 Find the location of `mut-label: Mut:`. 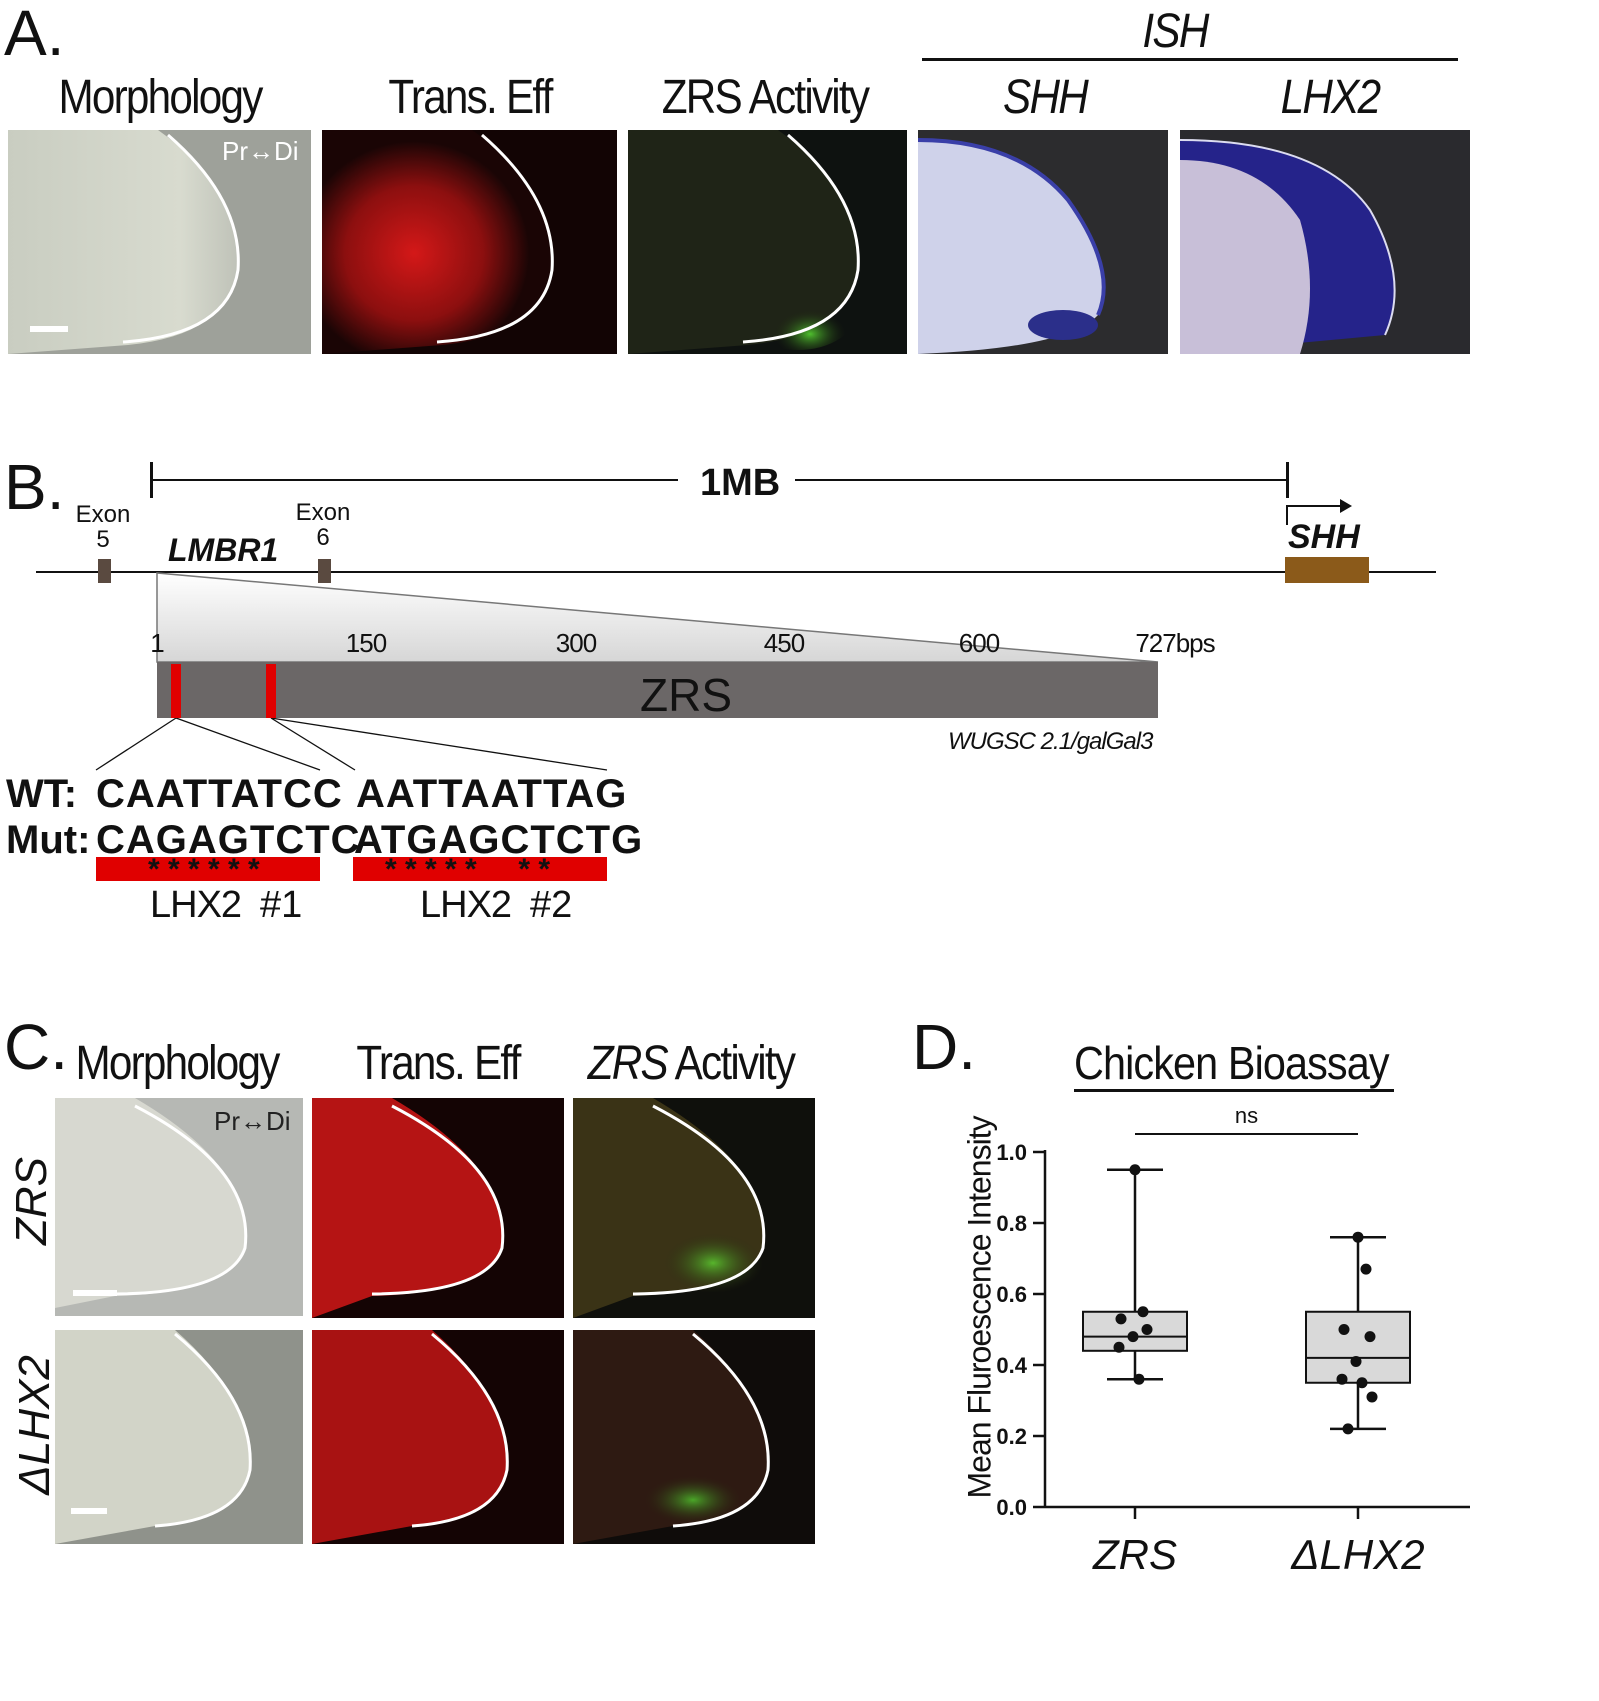

mut-label: Mut: is located at coordinates (48, 840).